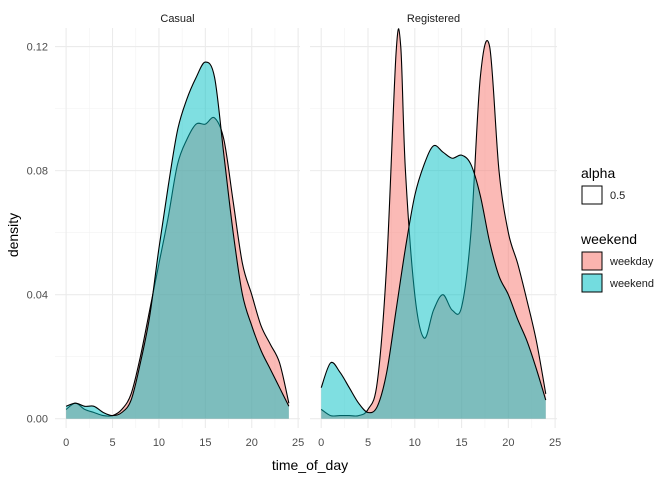 Image resolution: width=672 pixels, height=480 pixels. What do you see at coordinates (608, 239) in the screenshot?
I see `legend-title: weekend` at bounding box center [608, 239].